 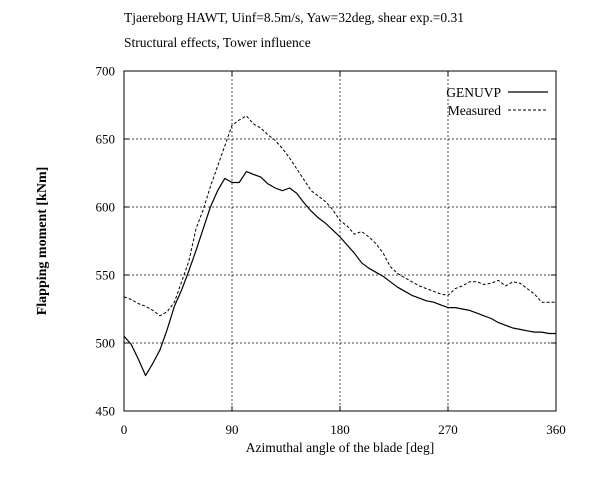 What do you see at coordinates (106, 275) in the screenshot?
I see `y-tick-label: 550` at bounding box center [106, 275].